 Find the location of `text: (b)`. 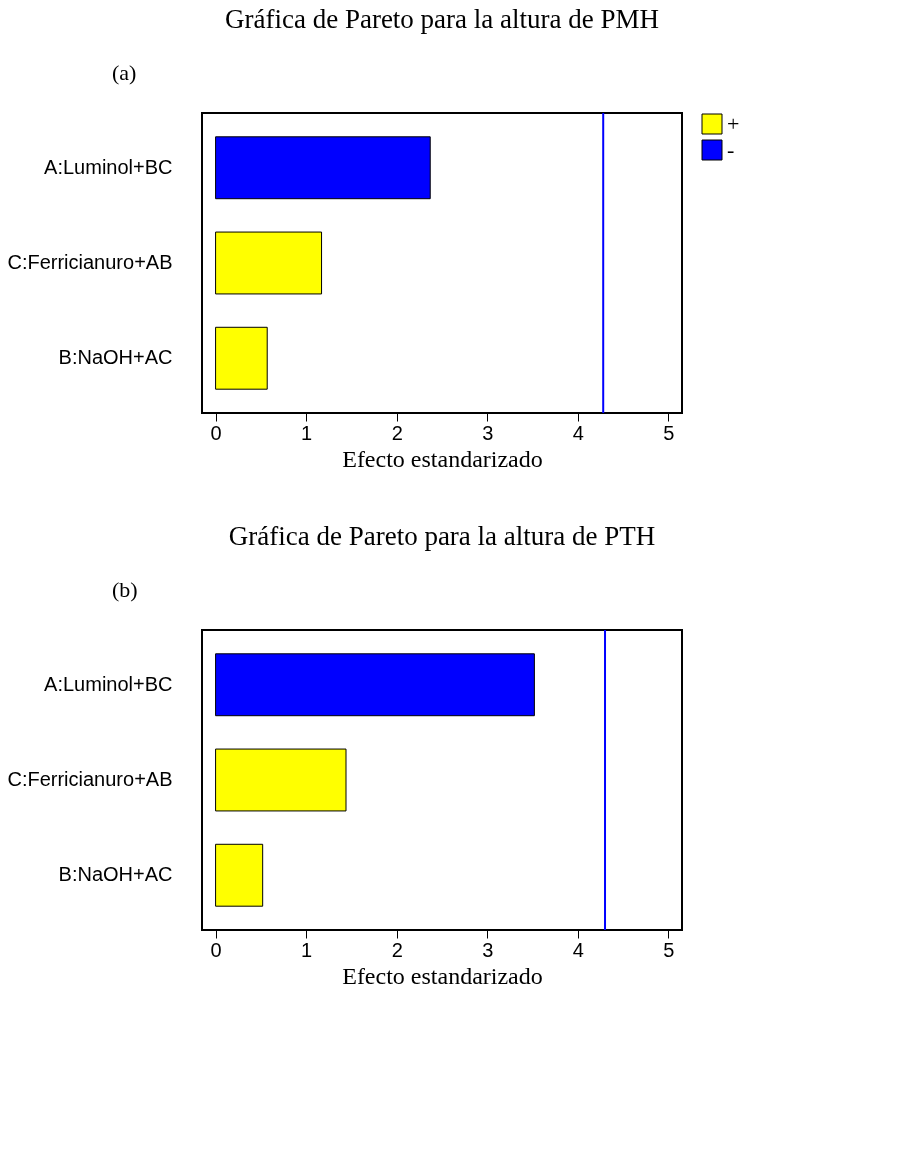

text: (b) is located at coordinates (125, 589).